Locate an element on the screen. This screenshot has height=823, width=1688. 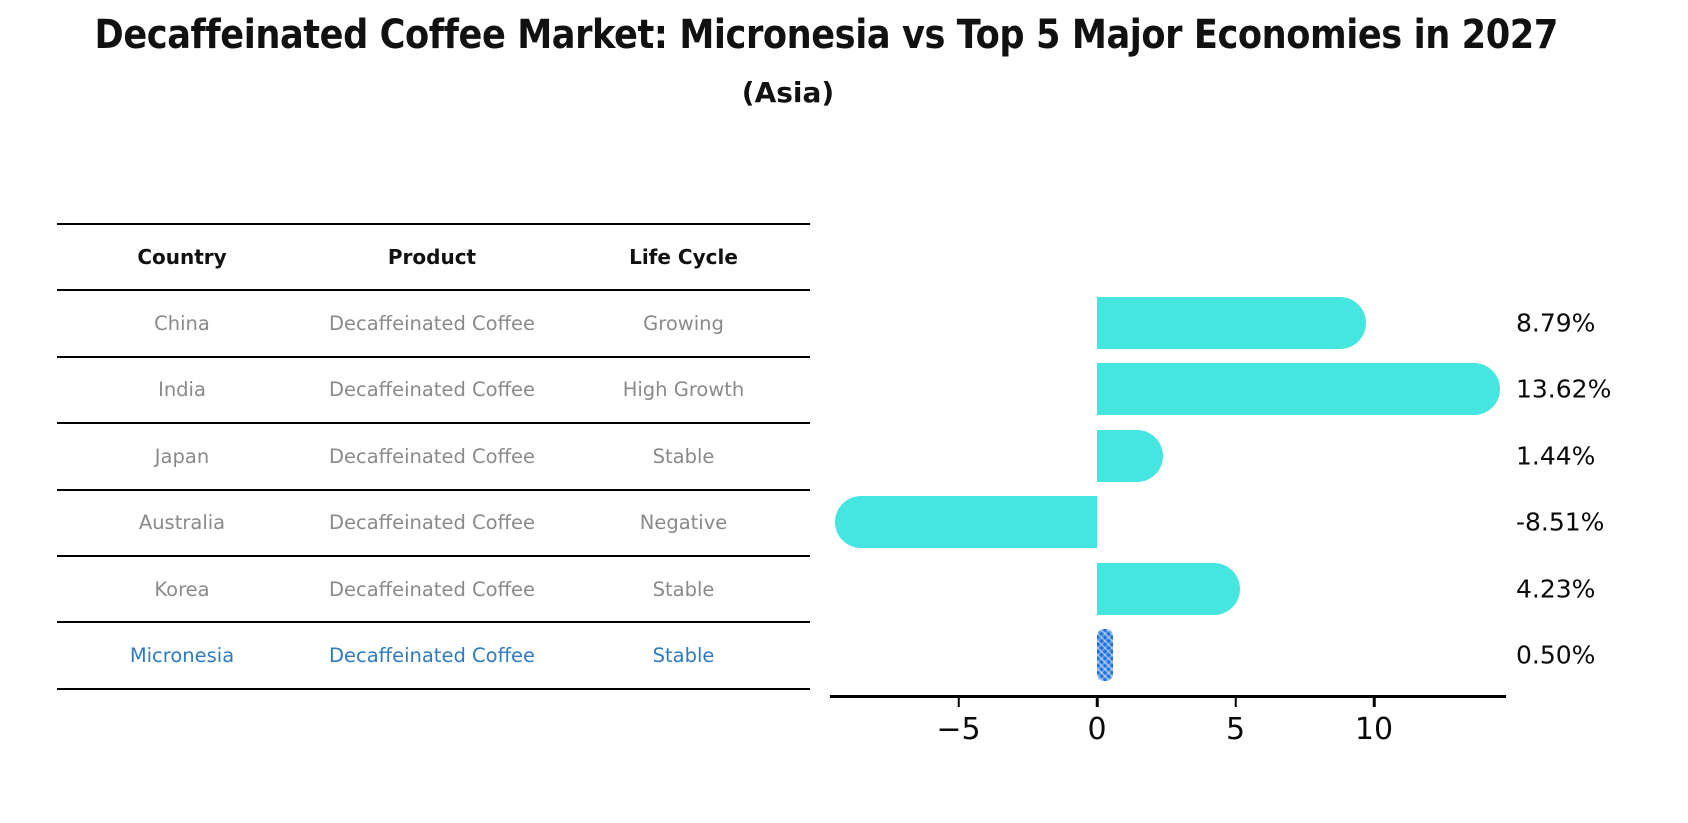
cell-country: Australia is located at coordinates (182, 523).